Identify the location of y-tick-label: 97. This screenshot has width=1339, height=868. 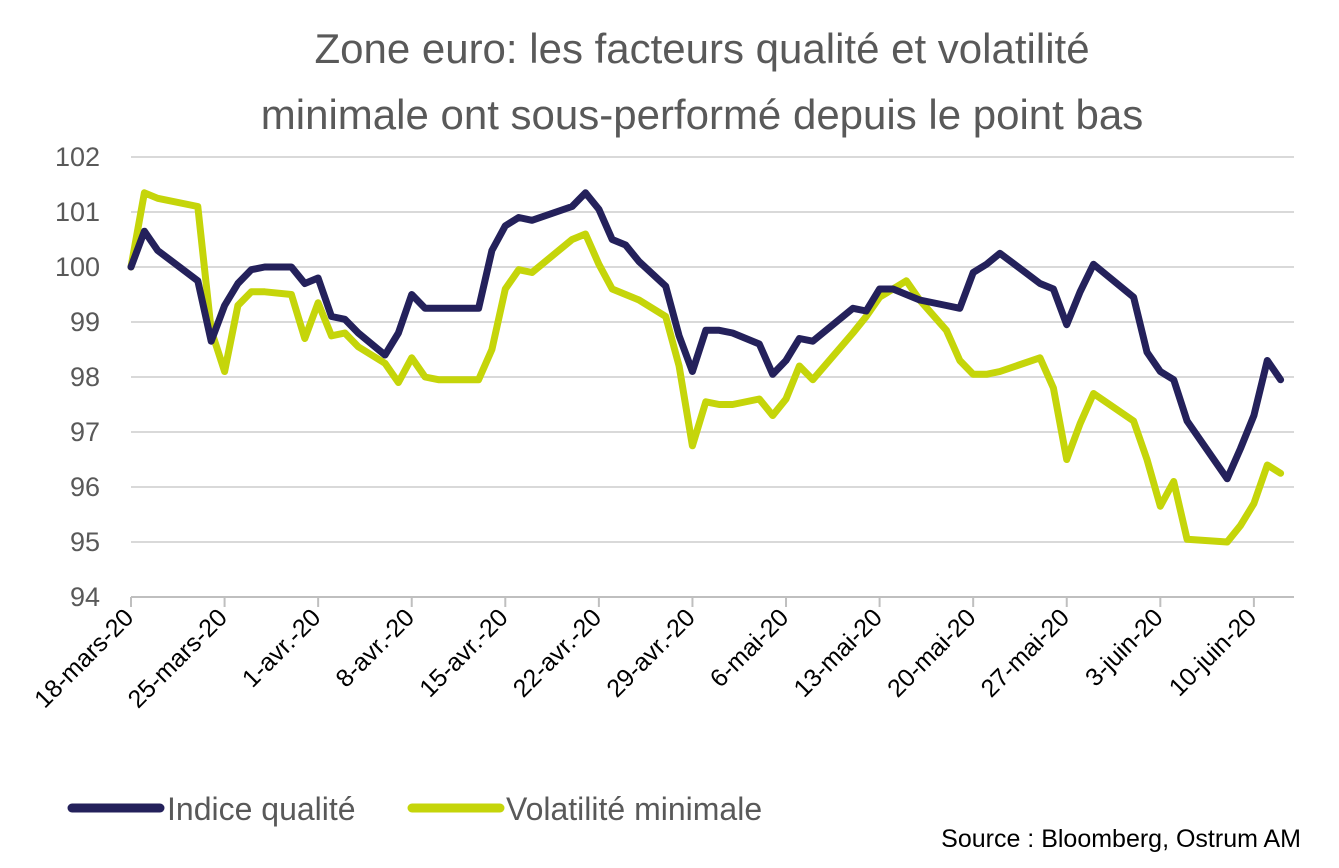
(85, 432).